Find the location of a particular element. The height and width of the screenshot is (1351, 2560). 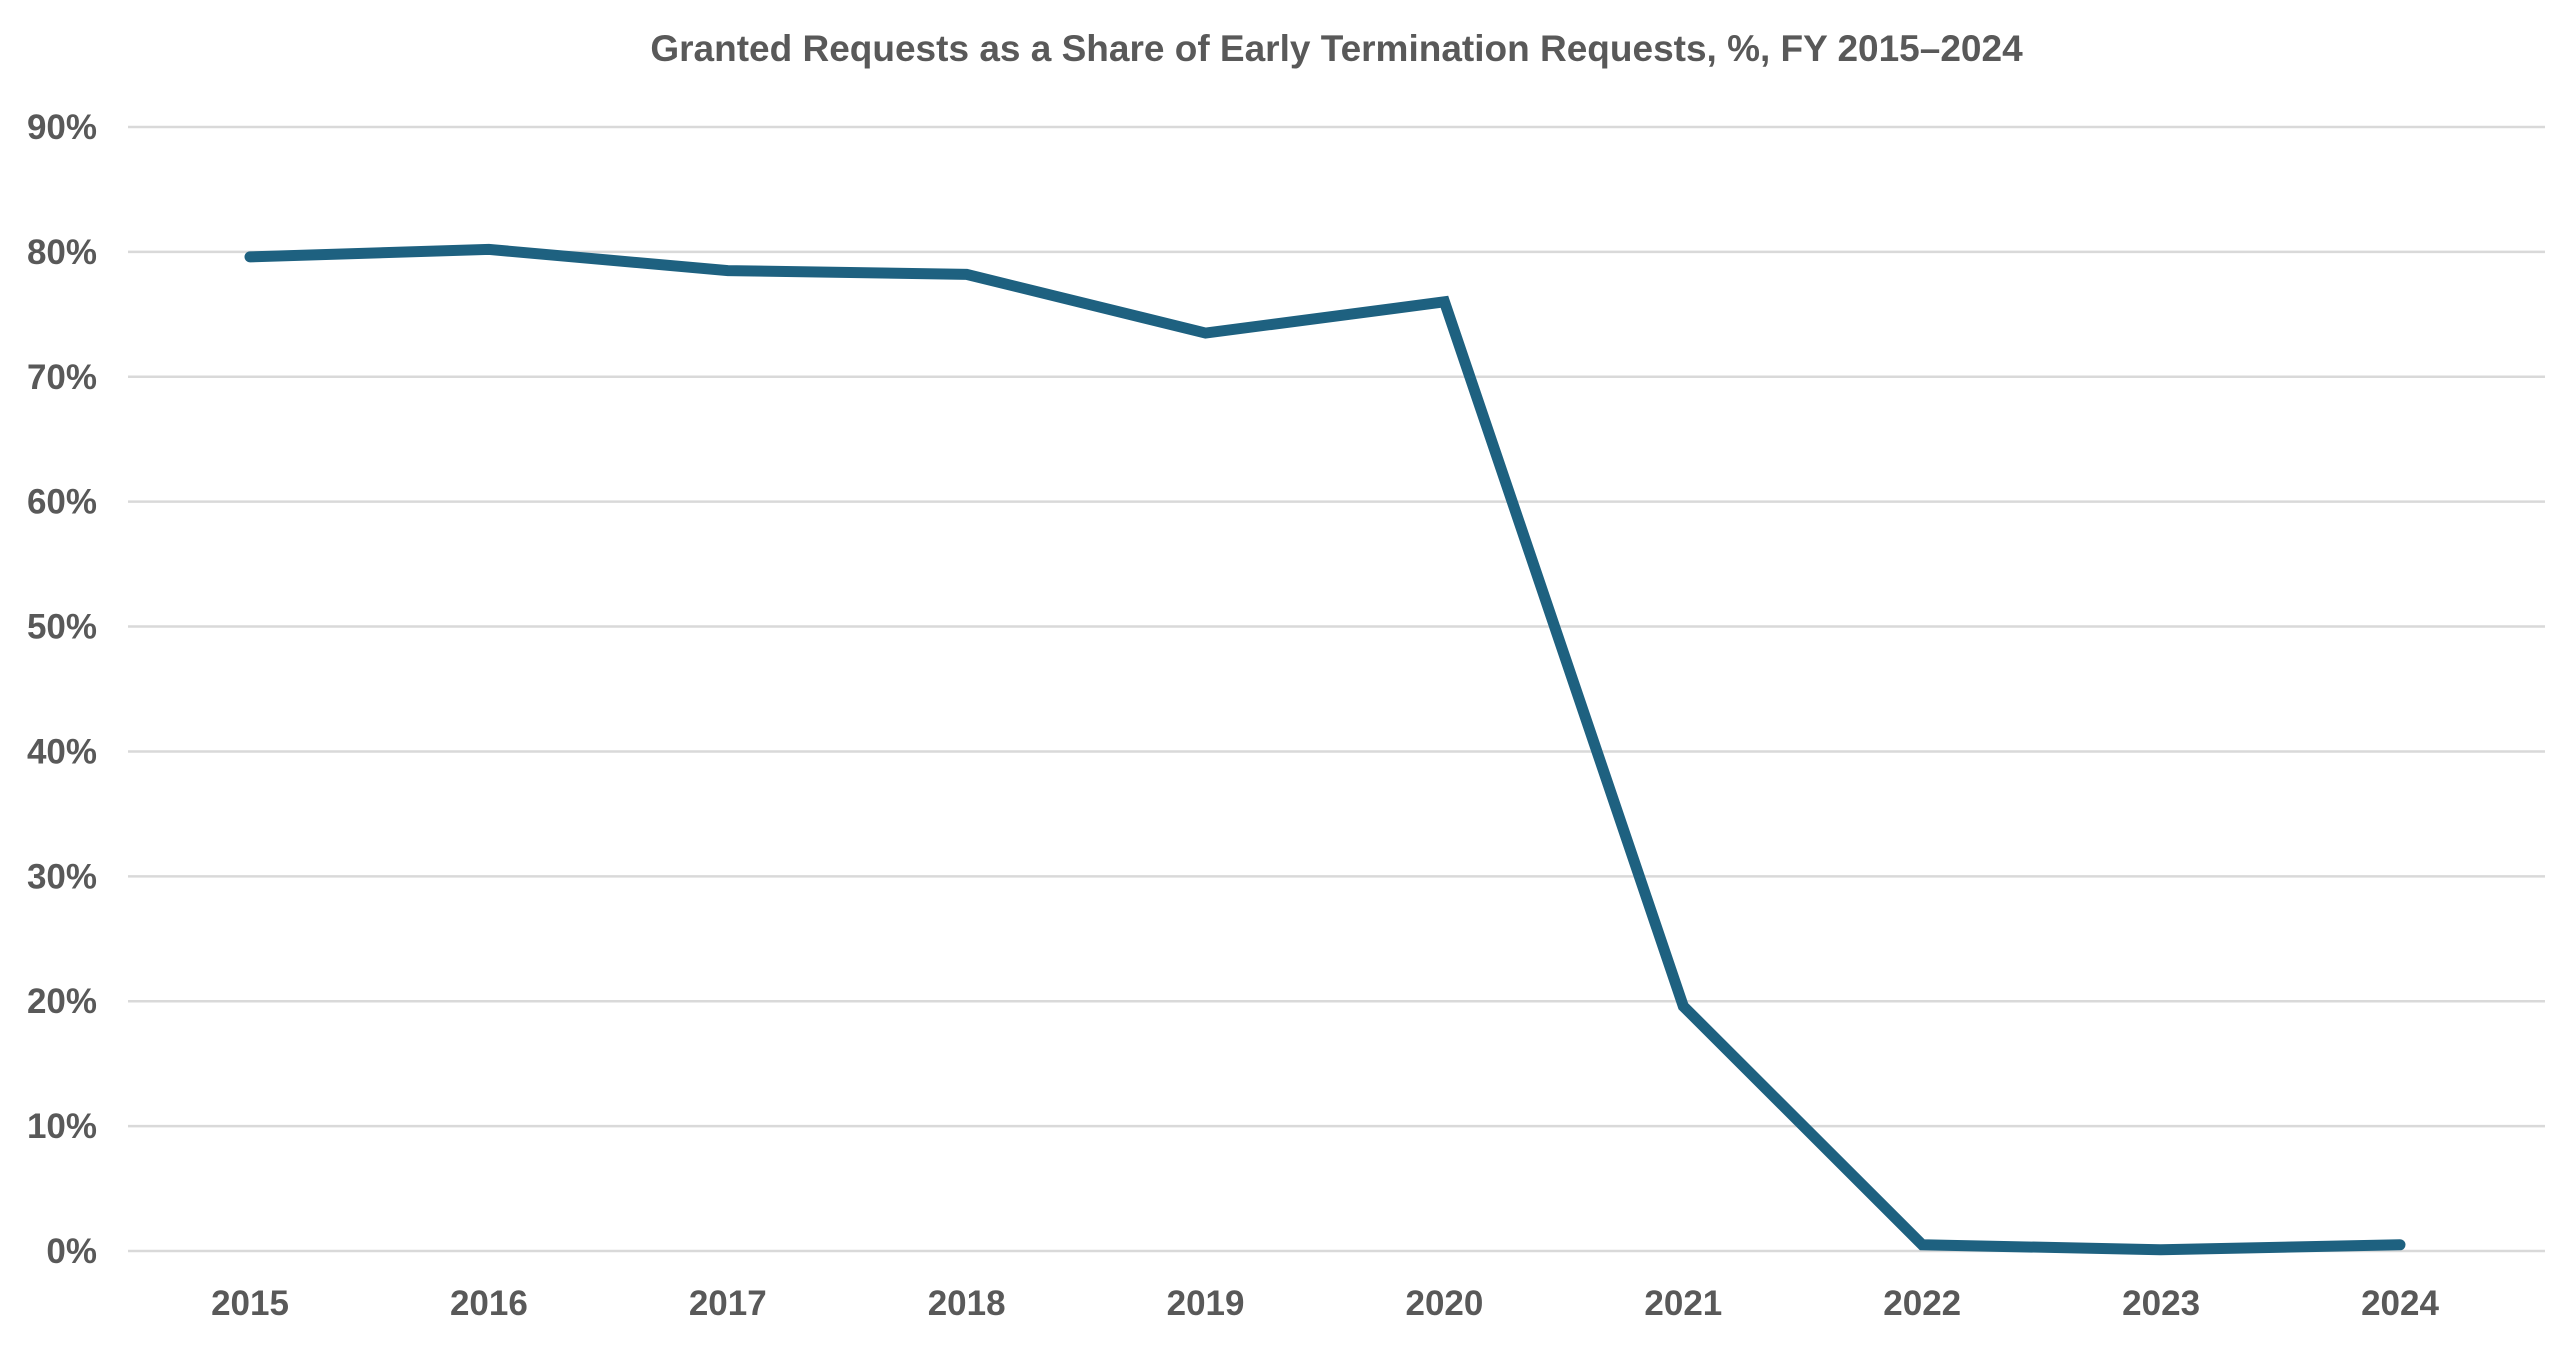

y-tick-label: 90% is located at coordinates (62, 127).